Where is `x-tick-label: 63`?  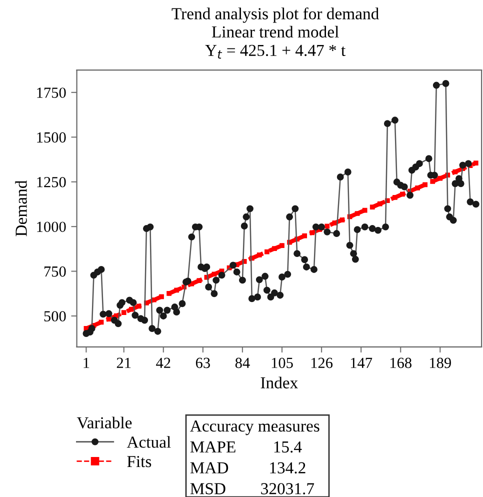
x-tick-label: 63 is located at coordinates (203, 363).